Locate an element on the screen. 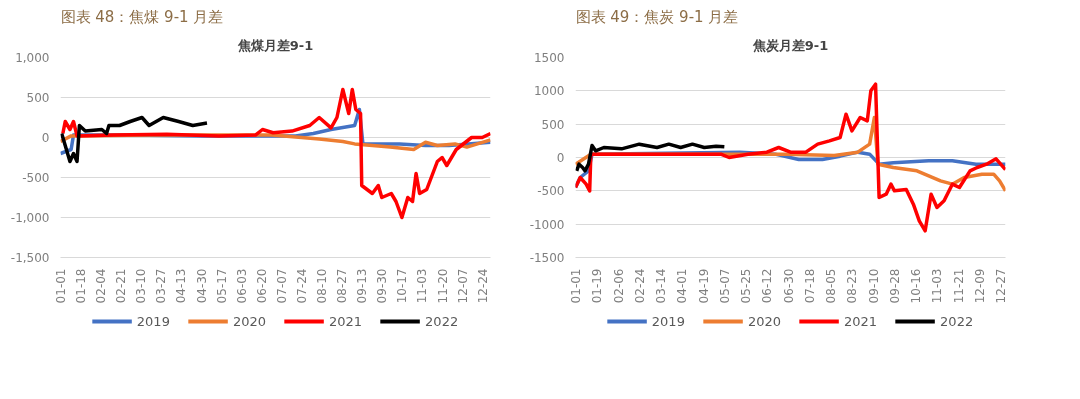 The height and width of the screenshot is (399, 1080). x-tick-label: 04-01 is located at coordinates (682, 286).